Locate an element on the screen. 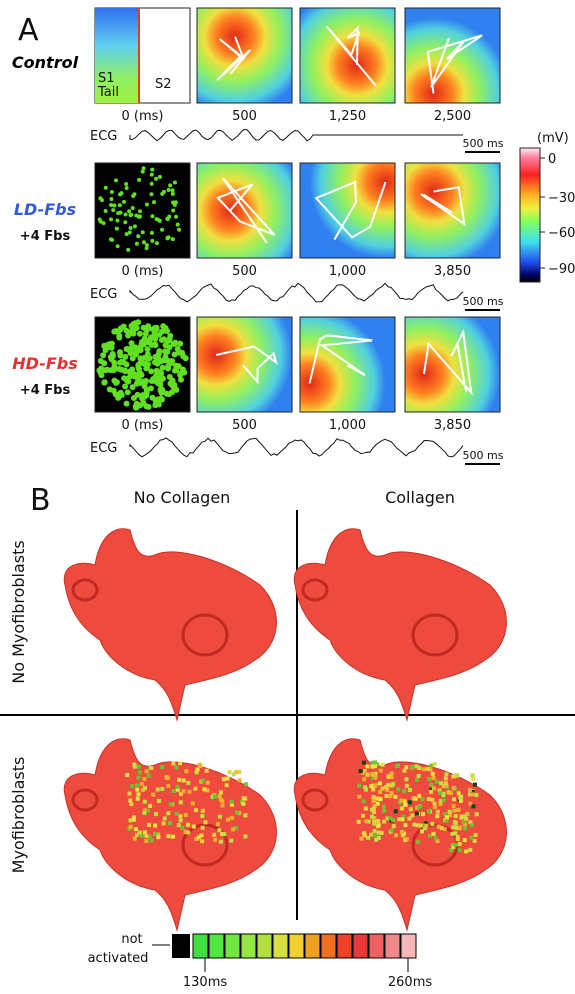 This screenshot has height=994, width=575. filament is located at coordinates (454, 64).